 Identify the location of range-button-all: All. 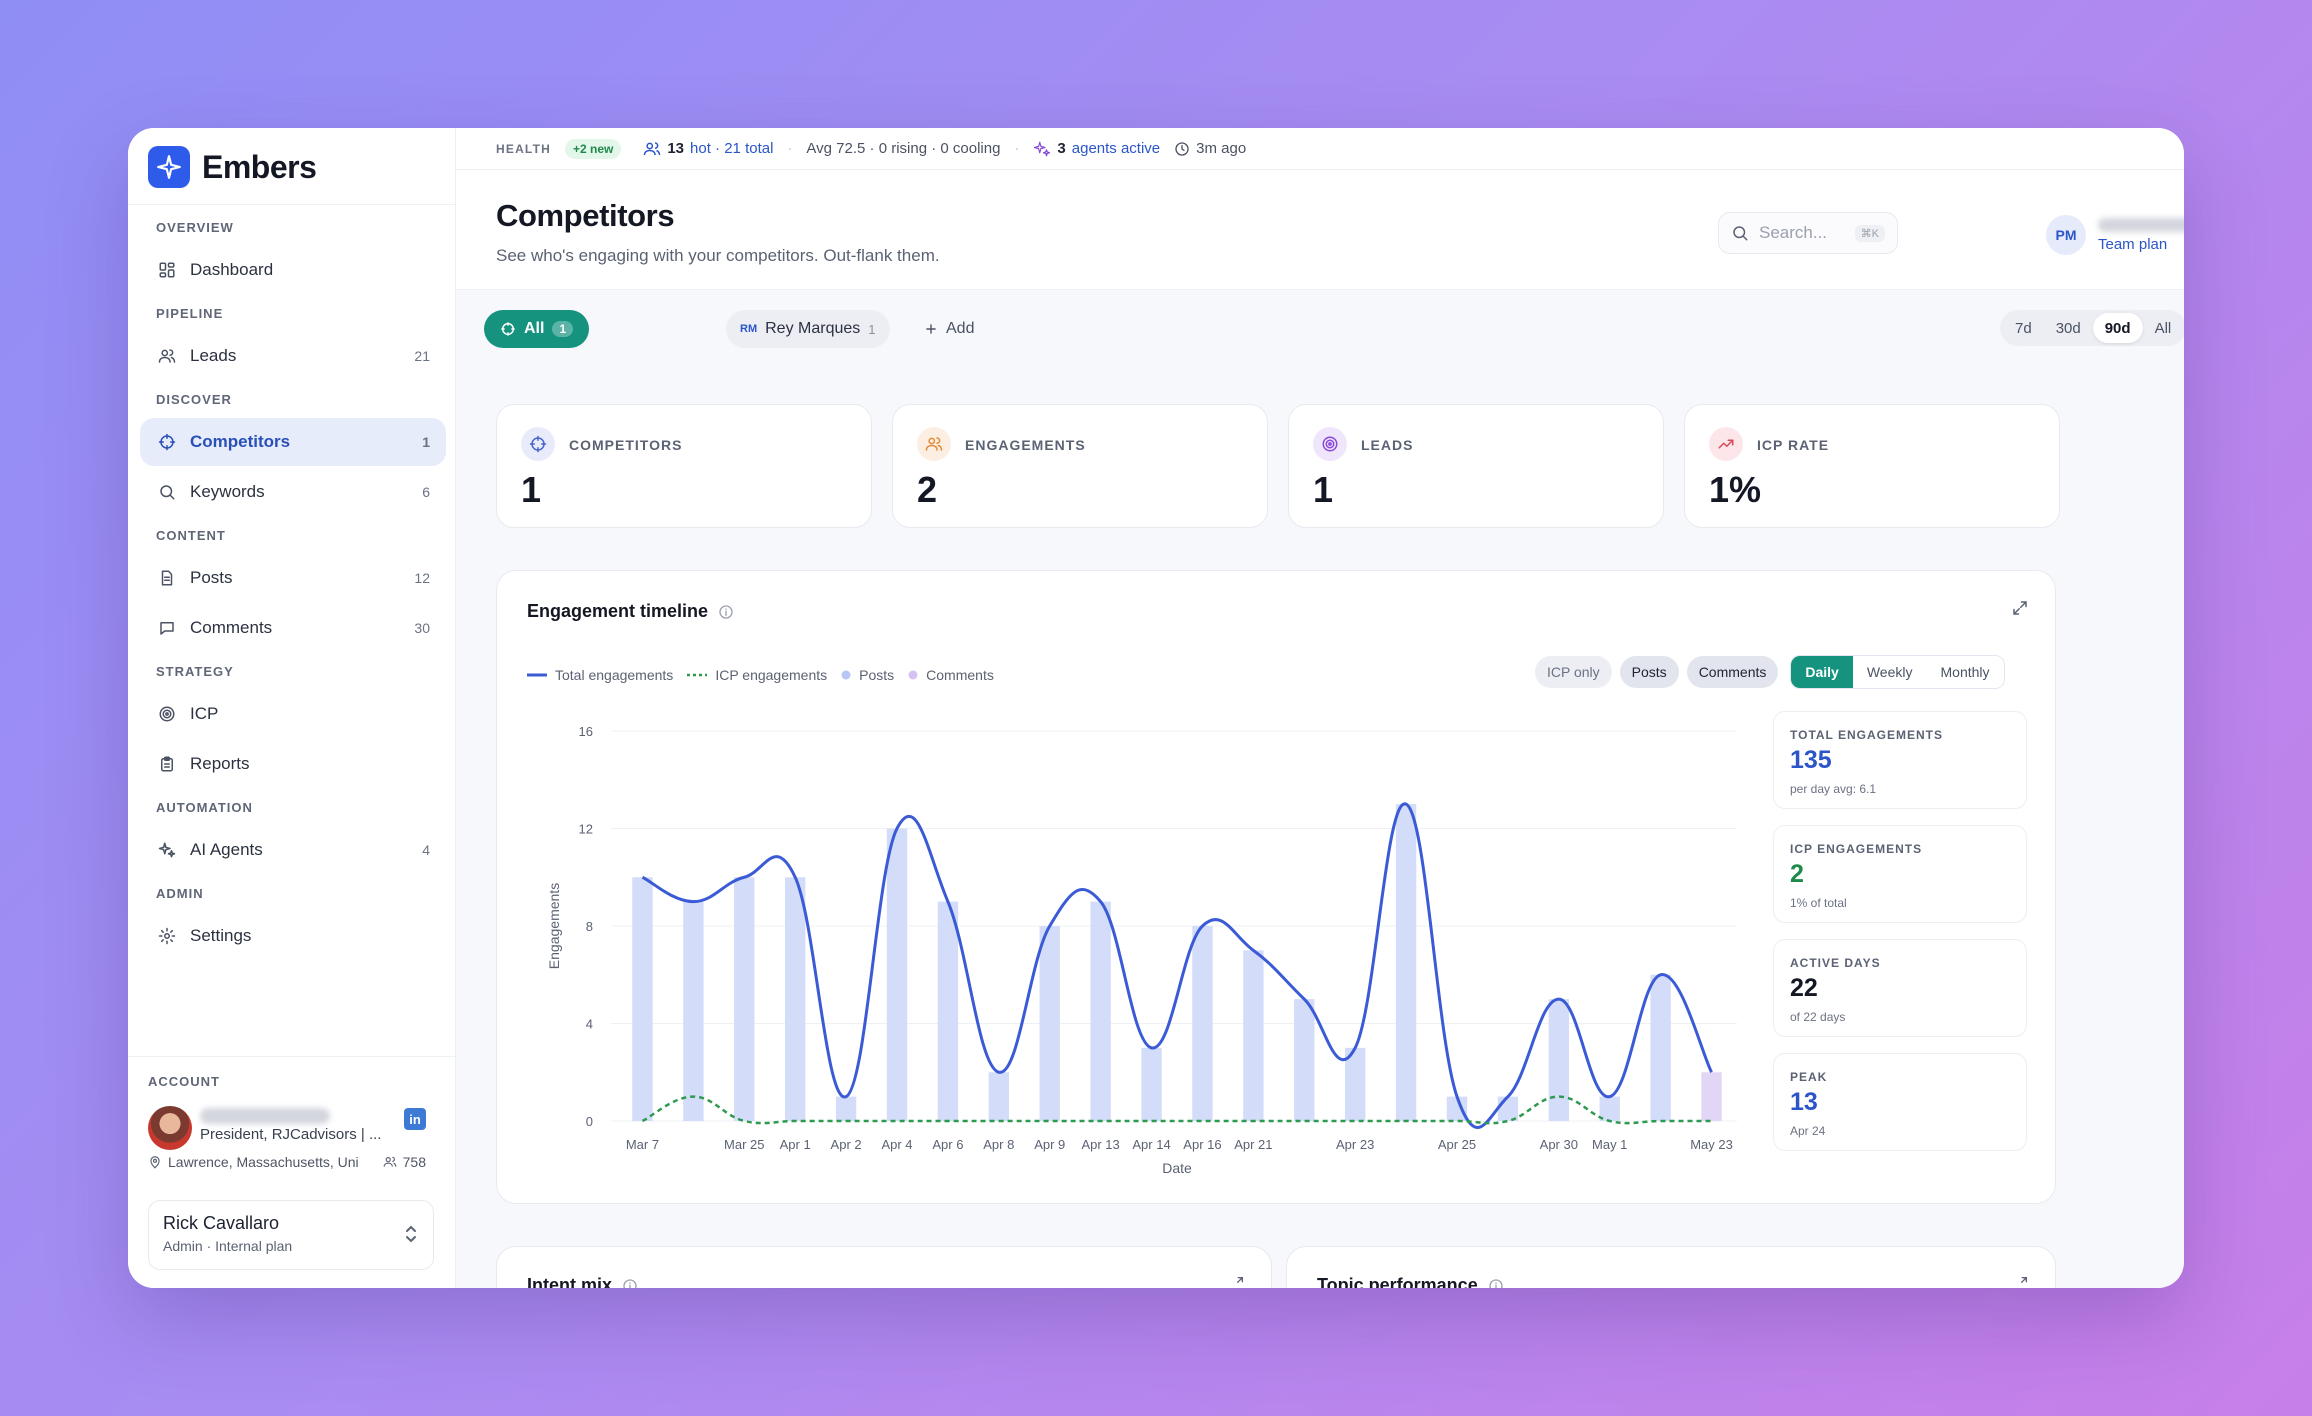
(2163, 328).